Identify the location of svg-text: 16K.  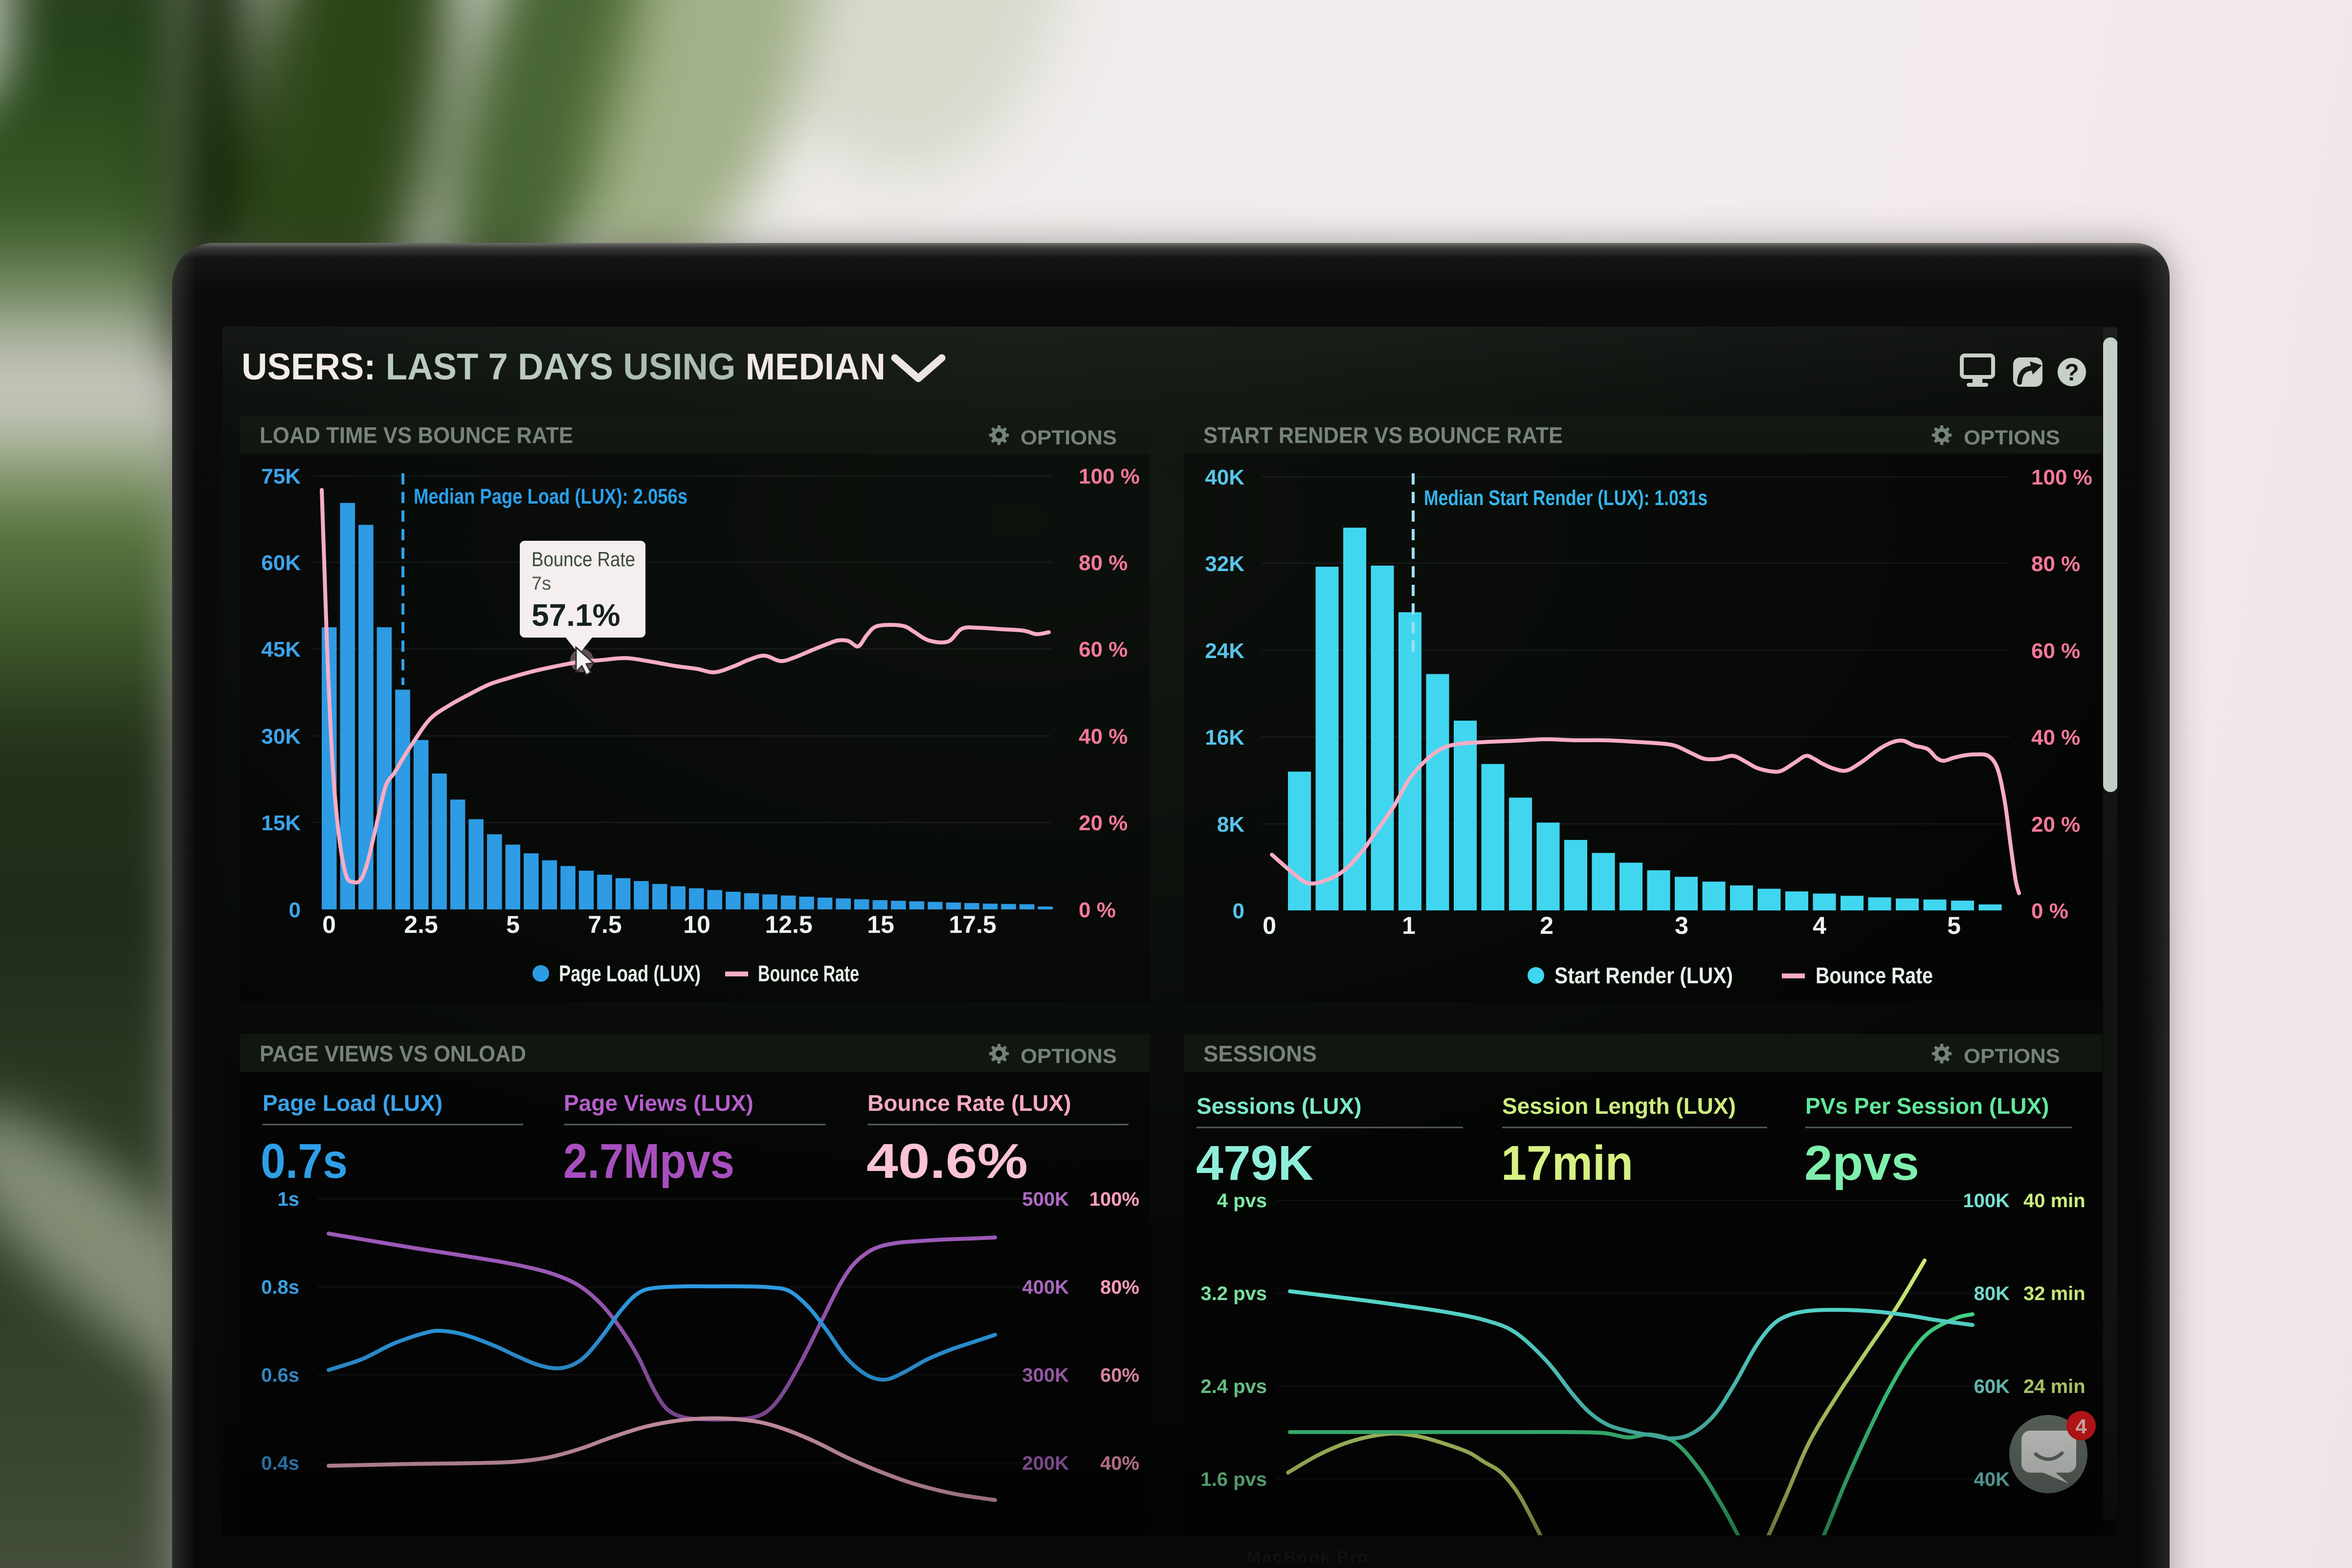
(1224, 738).